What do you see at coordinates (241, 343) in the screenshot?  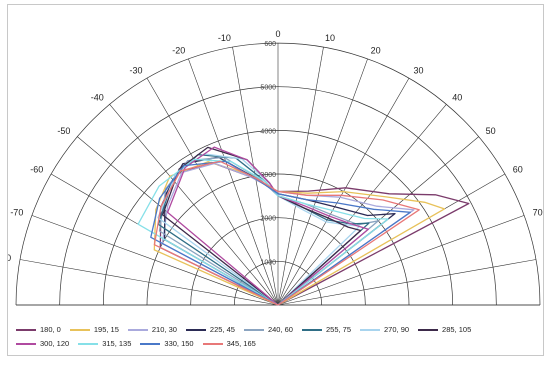 I see `legend-label: 345, 165` at bounding box center [241, 343].